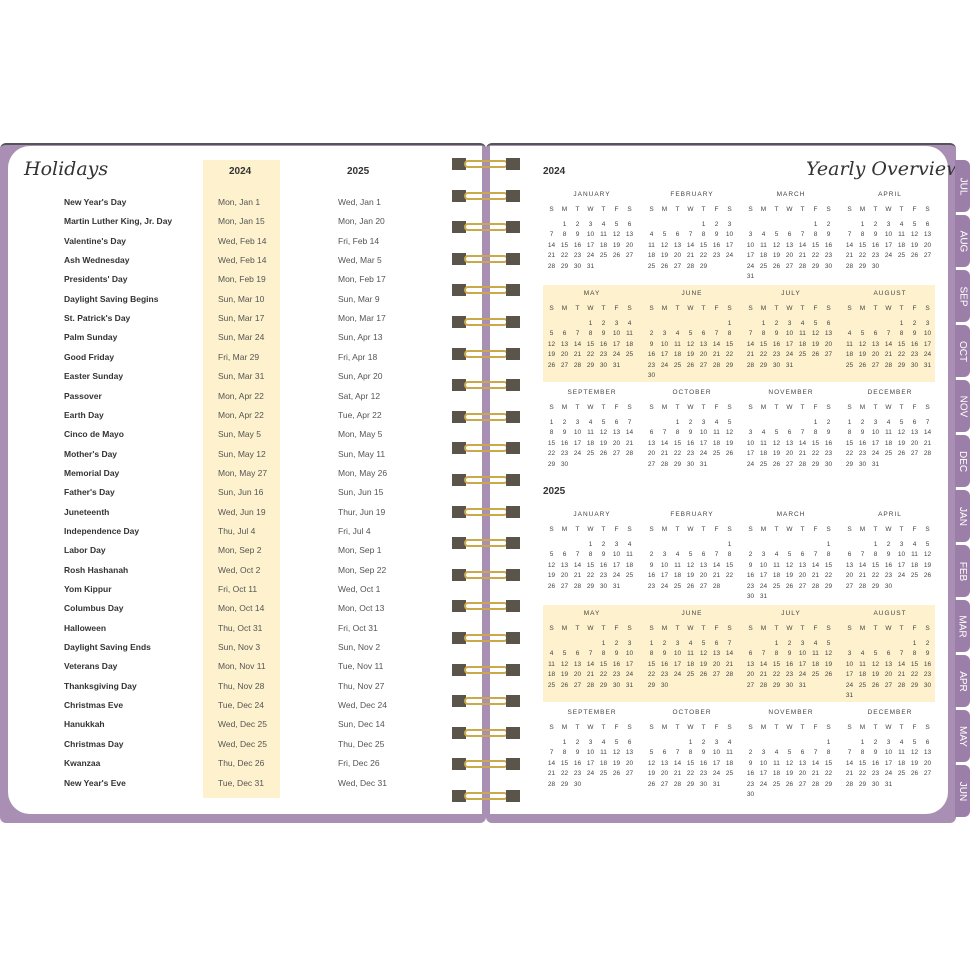 The width and height of the screenshot is (970, 971). Describe the element at coordinates (603, 234) in the screenshot. I see `day-cell: 11` at that location.